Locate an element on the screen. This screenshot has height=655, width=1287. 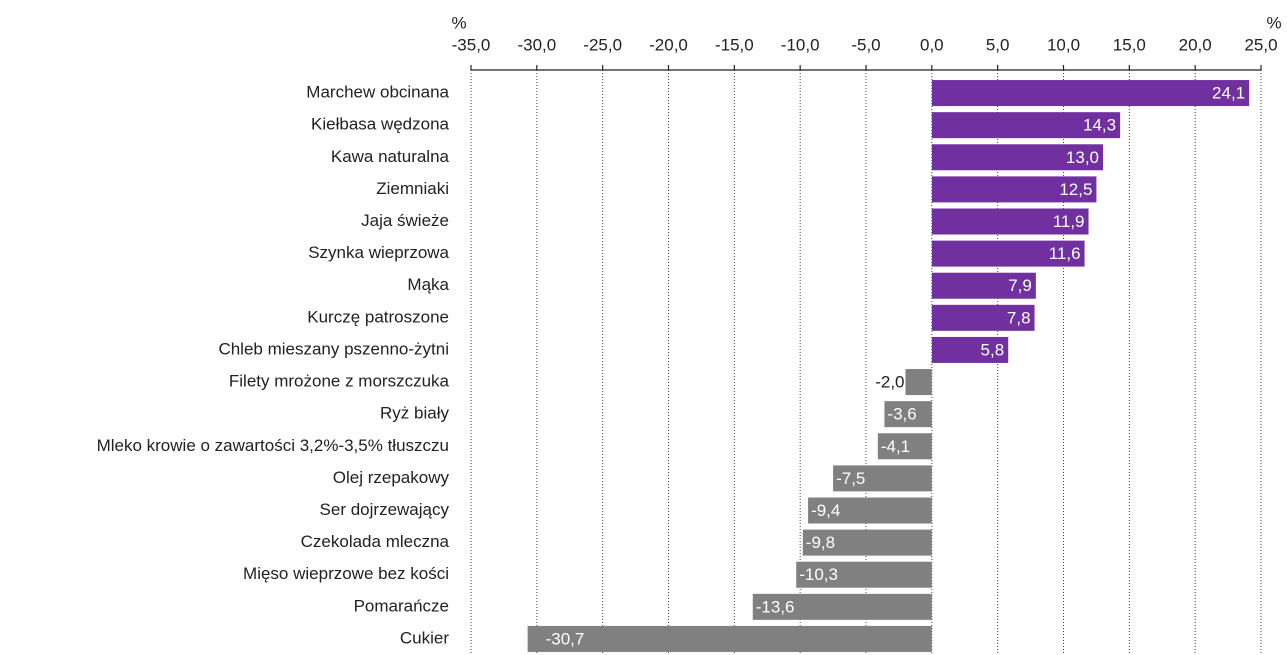
category-label: Szynka wieprzowa is located at coordinates (378, 252).